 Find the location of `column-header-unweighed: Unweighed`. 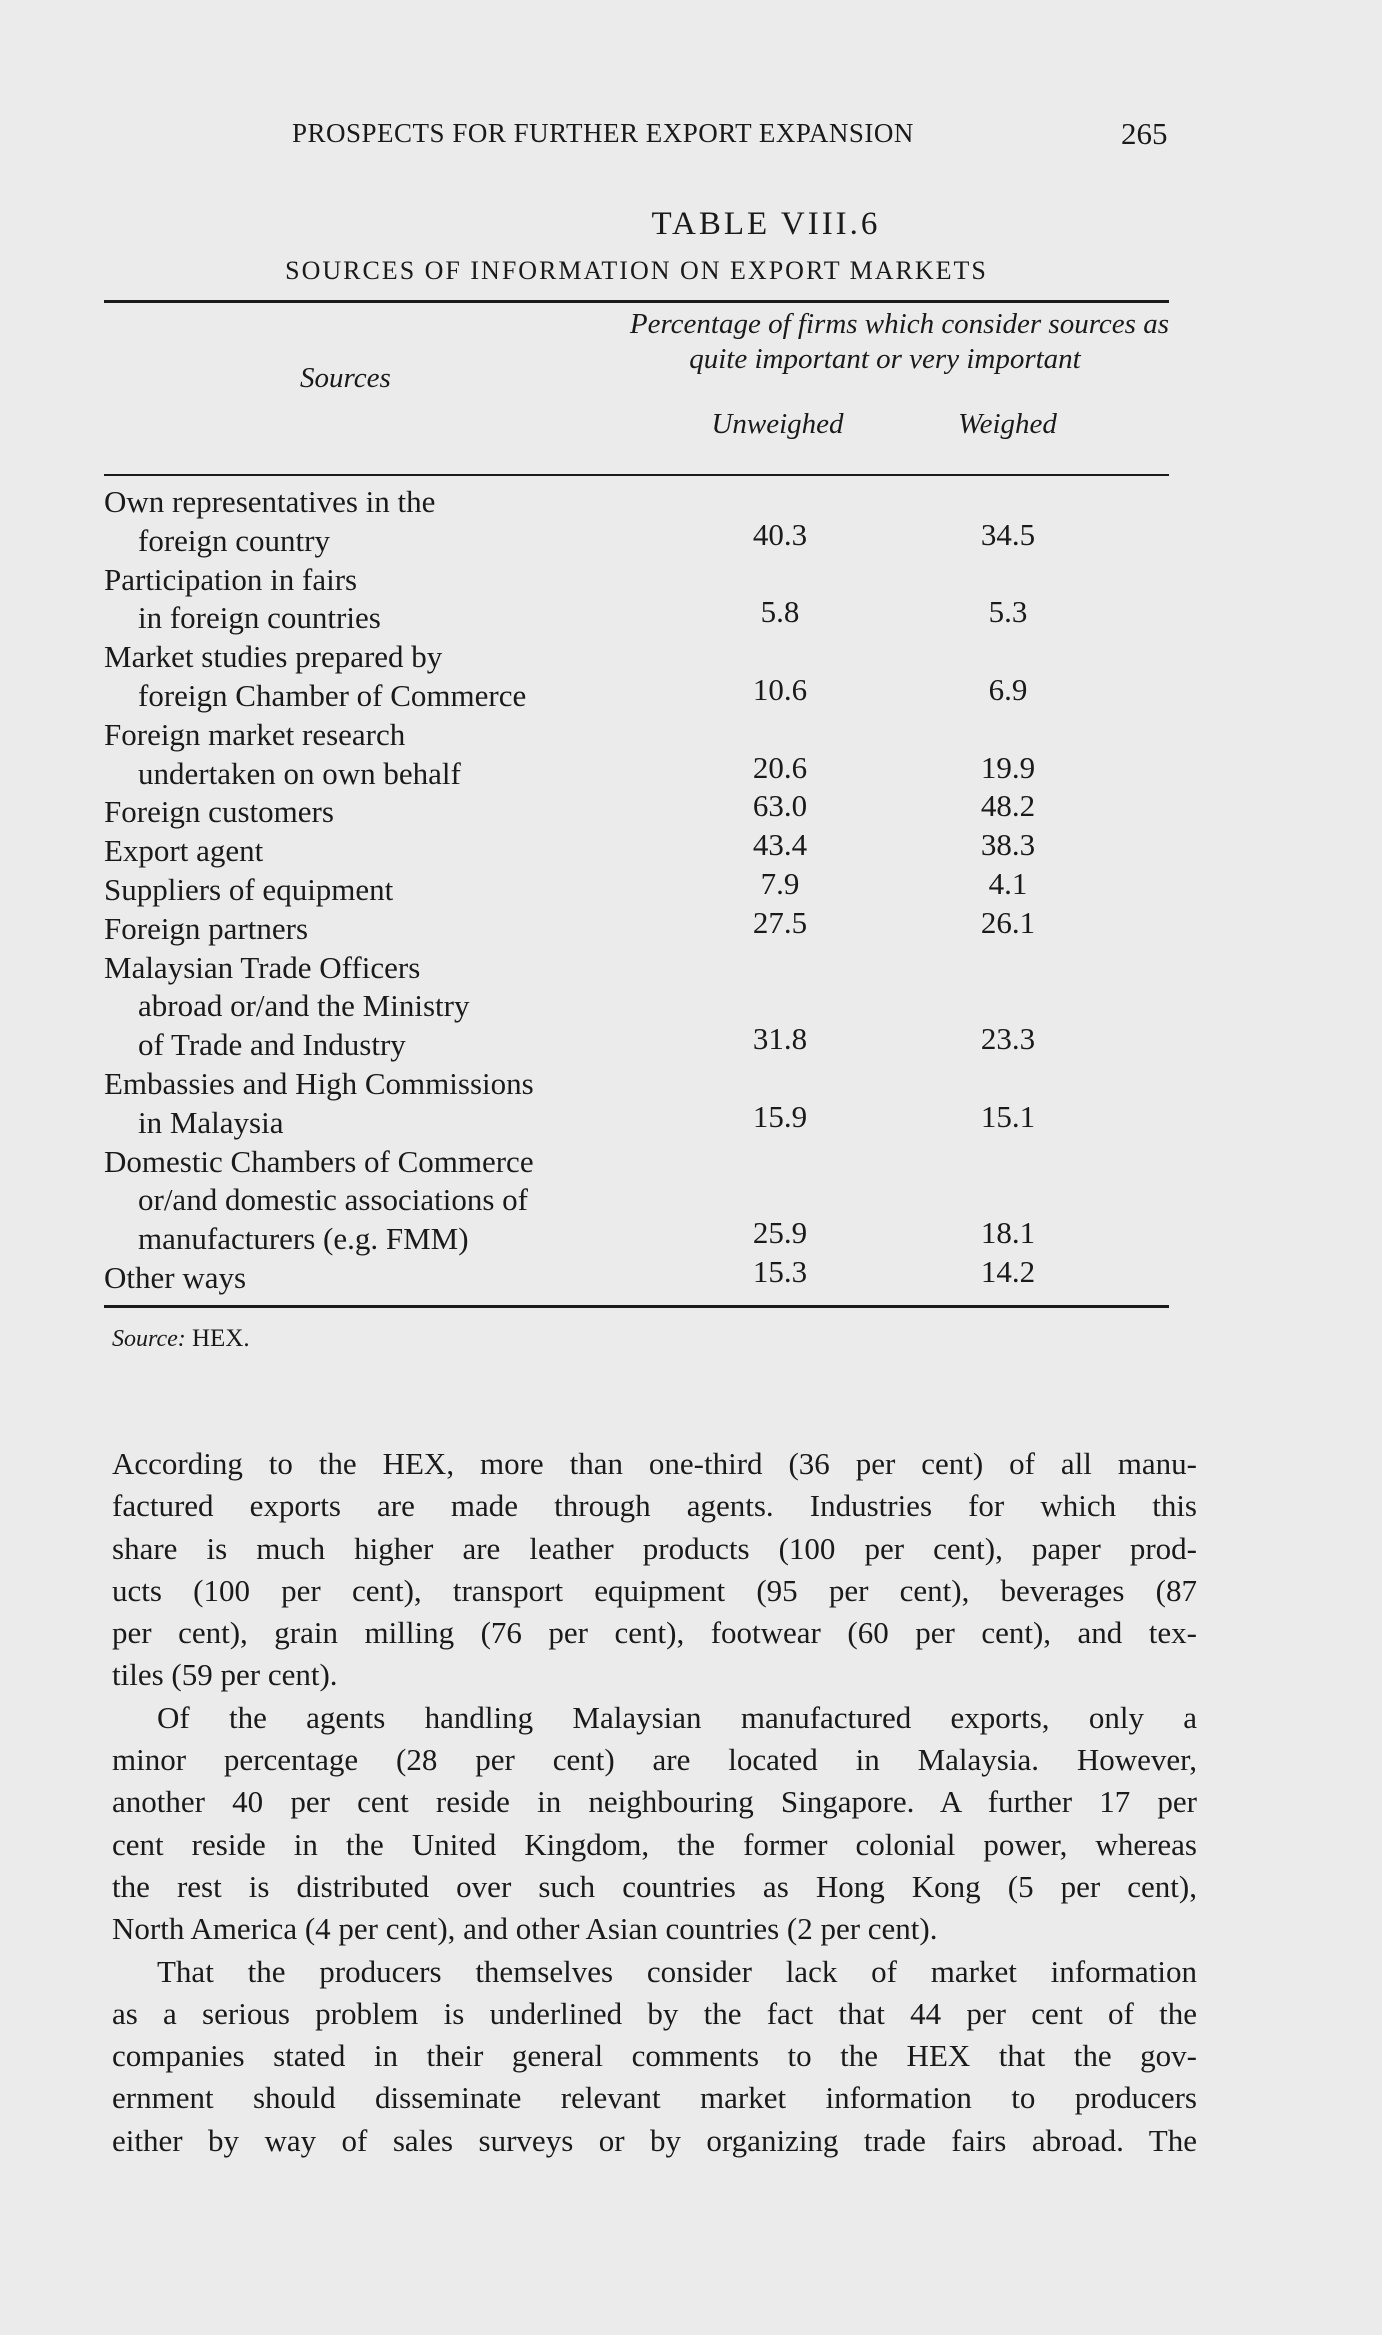

column-header-unweighed: Unweighed is located at coordinates (777, 424).